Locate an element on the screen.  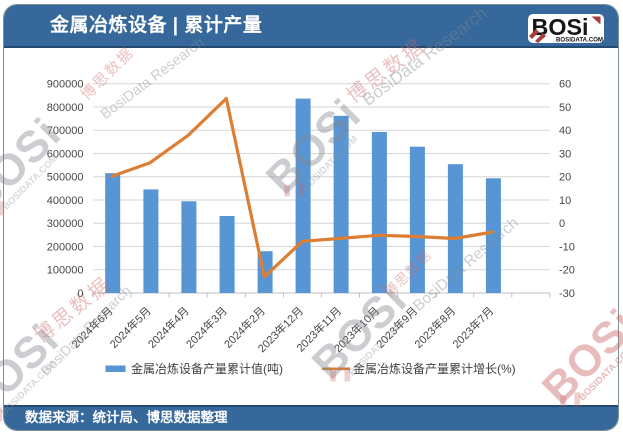
svg-text: 500000 is located at coordinates (65, 178).